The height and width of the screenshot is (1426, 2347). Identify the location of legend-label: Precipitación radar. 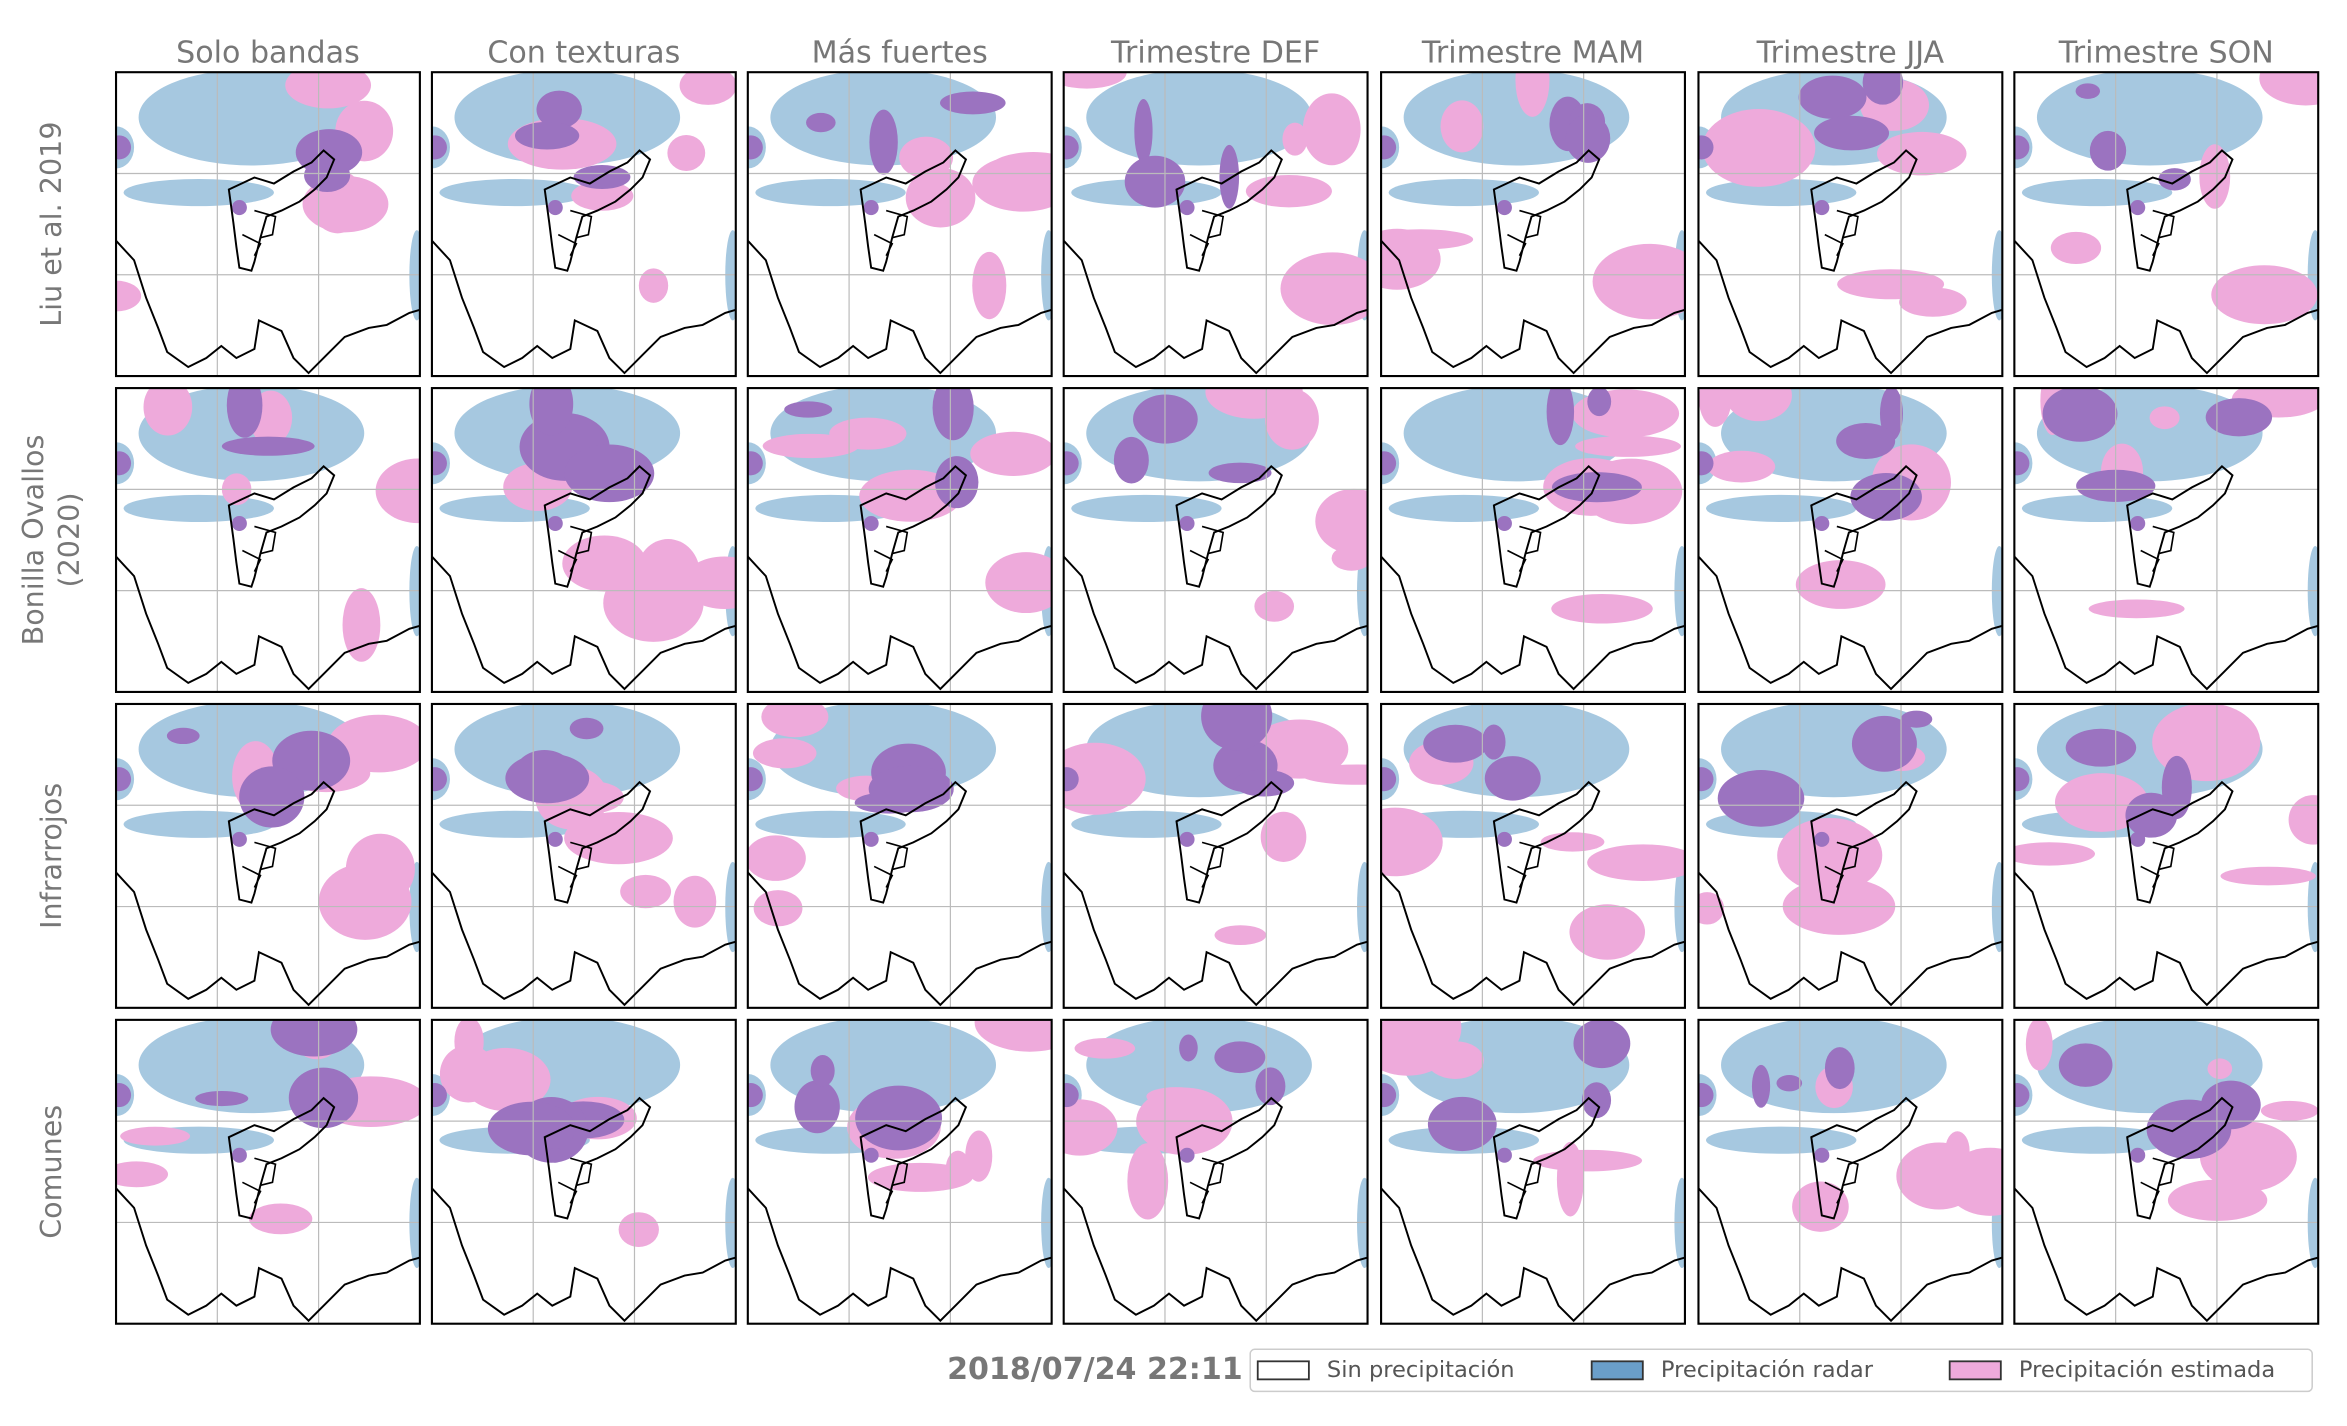
(1767, 1370).